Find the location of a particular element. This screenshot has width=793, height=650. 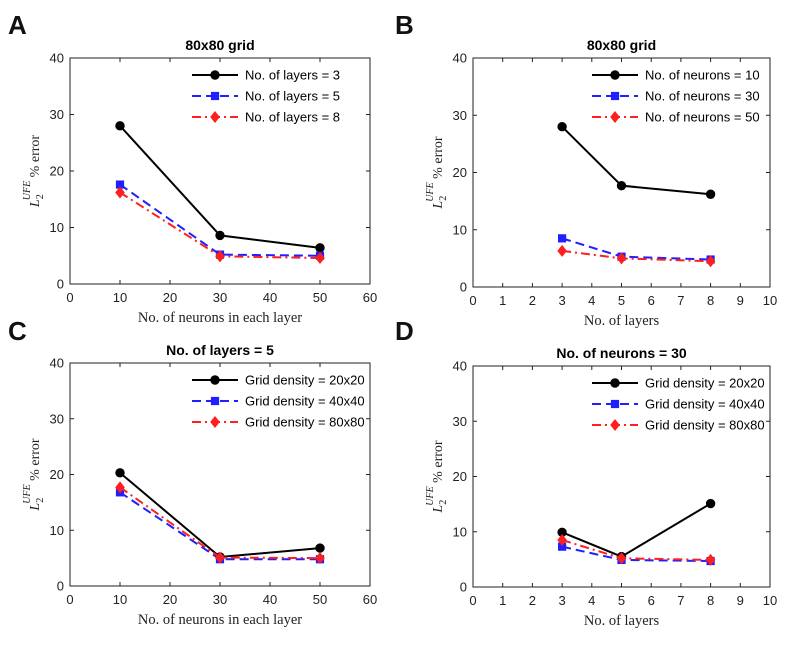

x-tick-label: 4 is located at coordinates (591, 600).